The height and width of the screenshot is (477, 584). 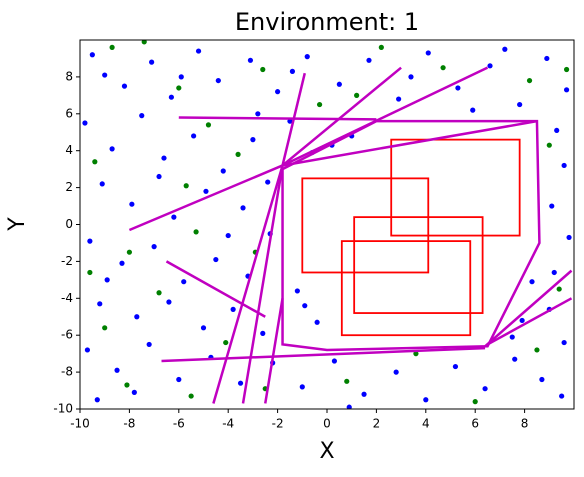 What do you see at coordinates (63, 409) in the screenshot?
I see `y-tick-label: -10` at bounding box center [63, 409].